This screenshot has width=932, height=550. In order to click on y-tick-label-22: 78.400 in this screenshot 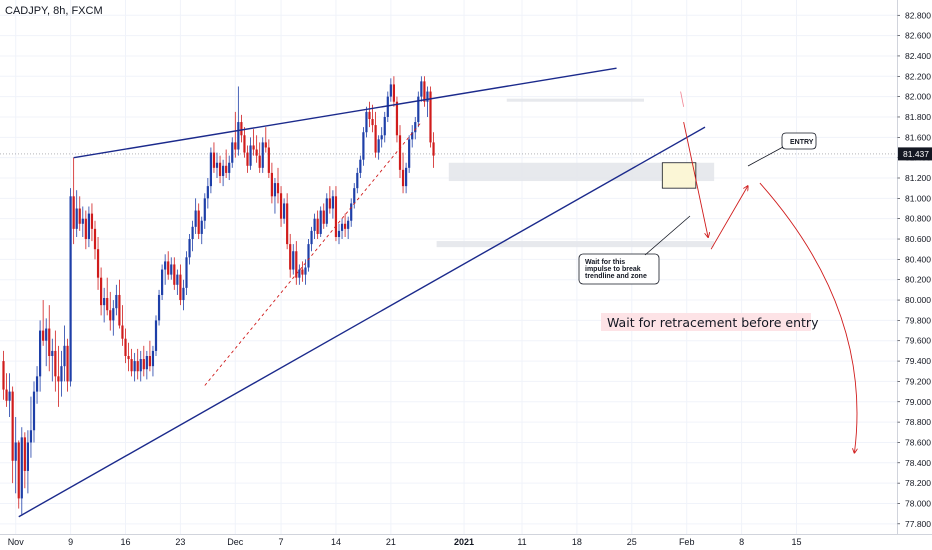, I will do `click(918, 463)`.